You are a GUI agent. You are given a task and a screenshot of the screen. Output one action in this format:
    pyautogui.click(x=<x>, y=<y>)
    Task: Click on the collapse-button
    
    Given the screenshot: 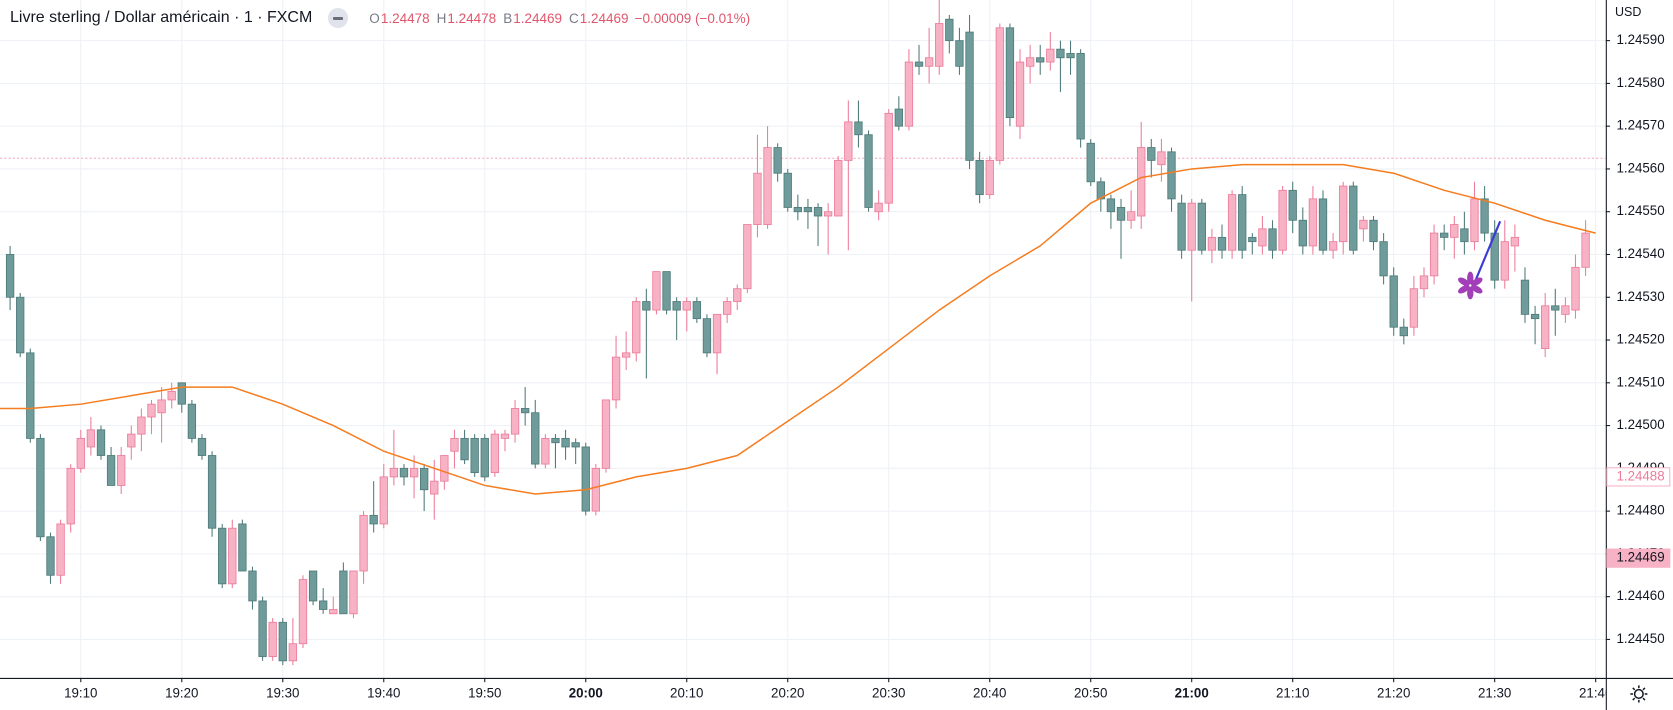 What is the action you would take?
    pyautogui.click(x=338, y=18)
    